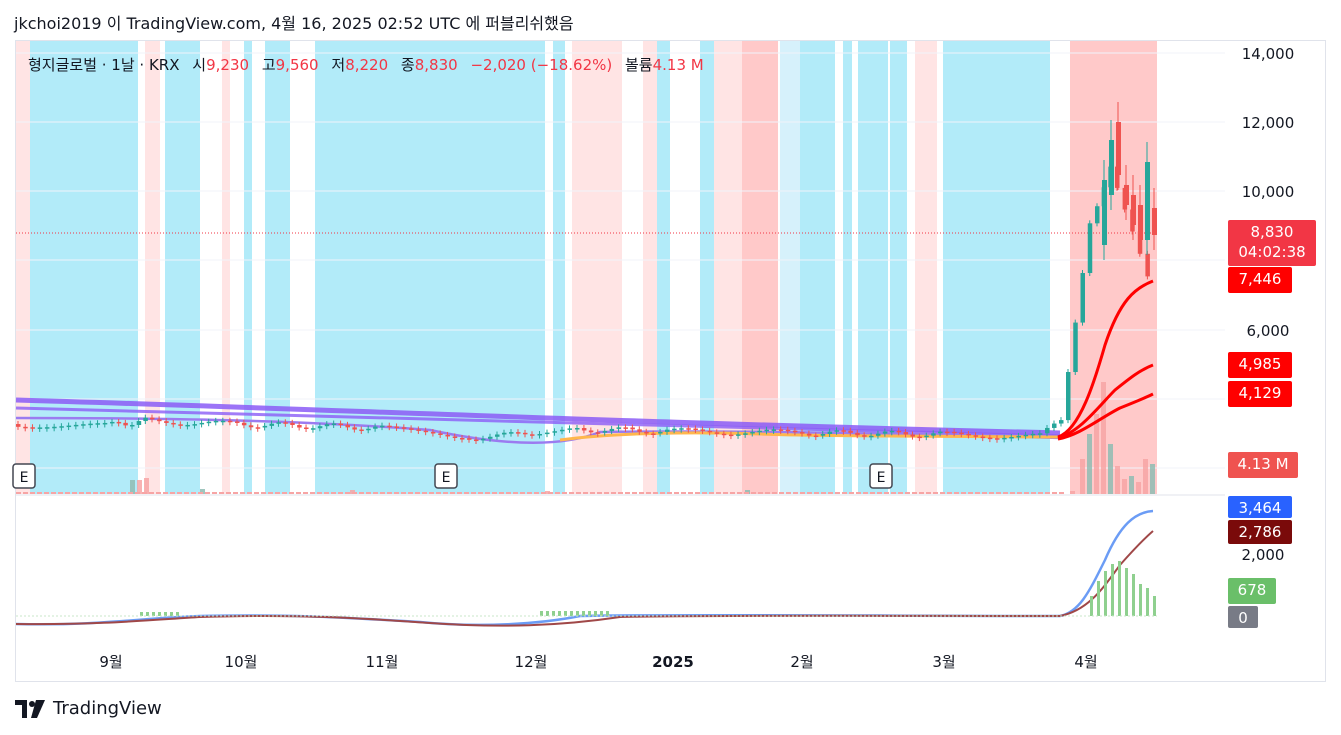  Describe the element at coordinates (1268, 123) in the screenshot. I see `price-tick: 12,000` at that location.